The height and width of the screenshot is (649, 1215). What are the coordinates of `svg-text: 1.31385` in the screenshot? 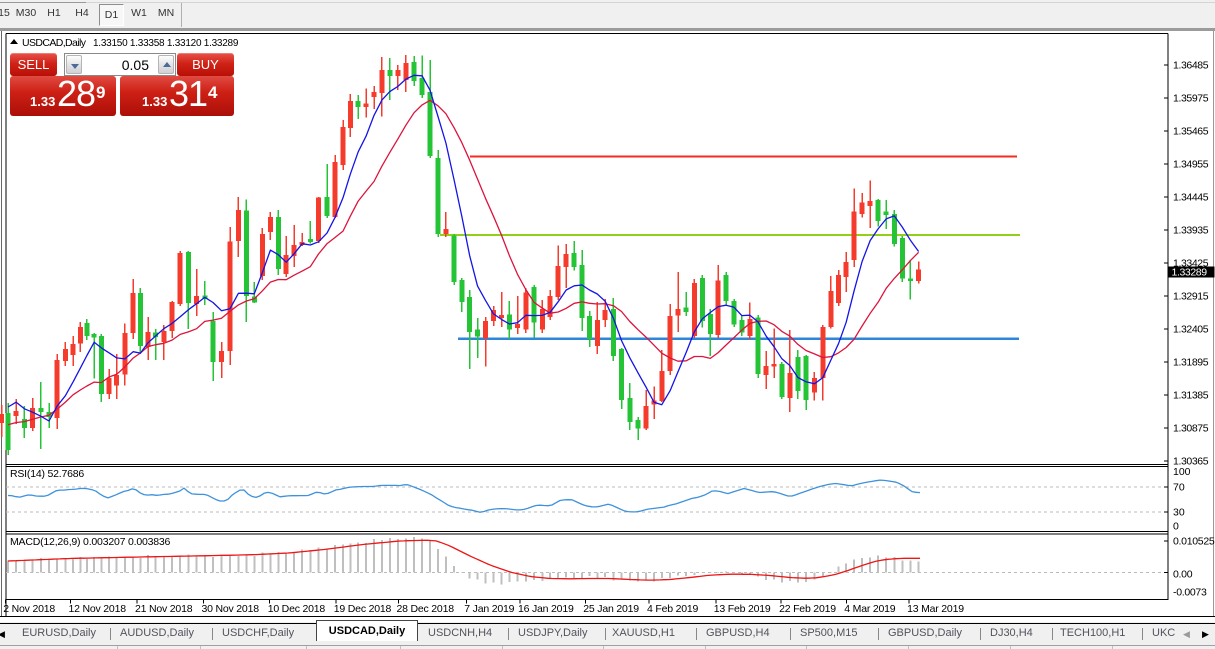 It's located at (1191, 396).